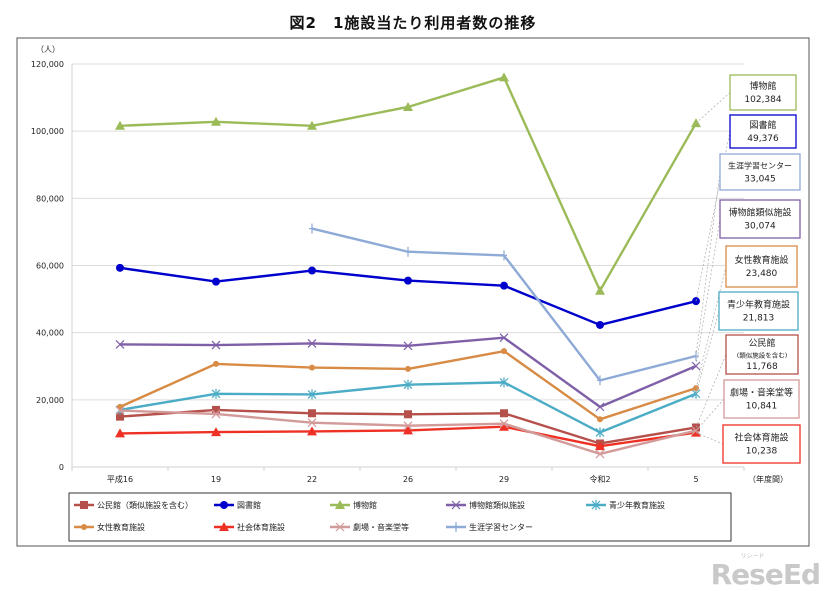  I want to click on callout-8: 生涯学習センター 33,045, so click(748, 255).